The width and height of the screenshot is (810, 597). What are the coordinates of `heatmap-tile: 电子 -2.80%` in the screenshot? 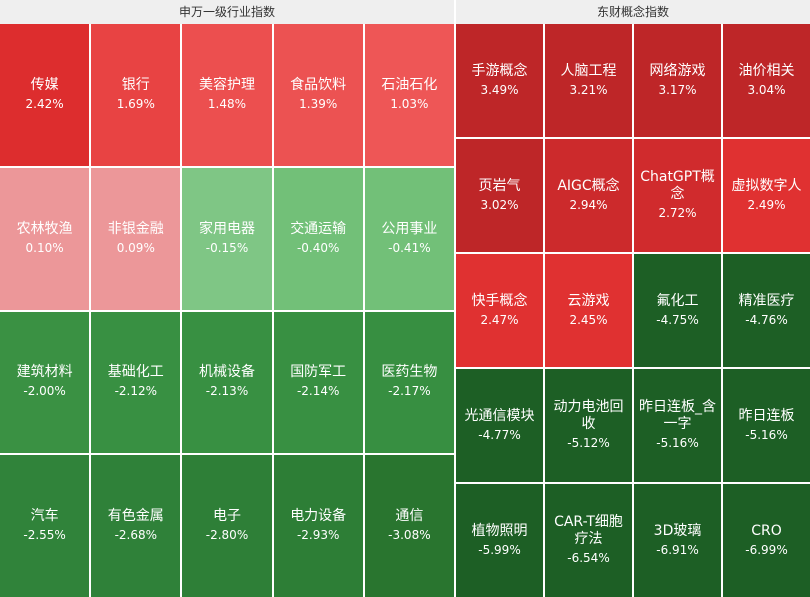 It's located at (227, 526).